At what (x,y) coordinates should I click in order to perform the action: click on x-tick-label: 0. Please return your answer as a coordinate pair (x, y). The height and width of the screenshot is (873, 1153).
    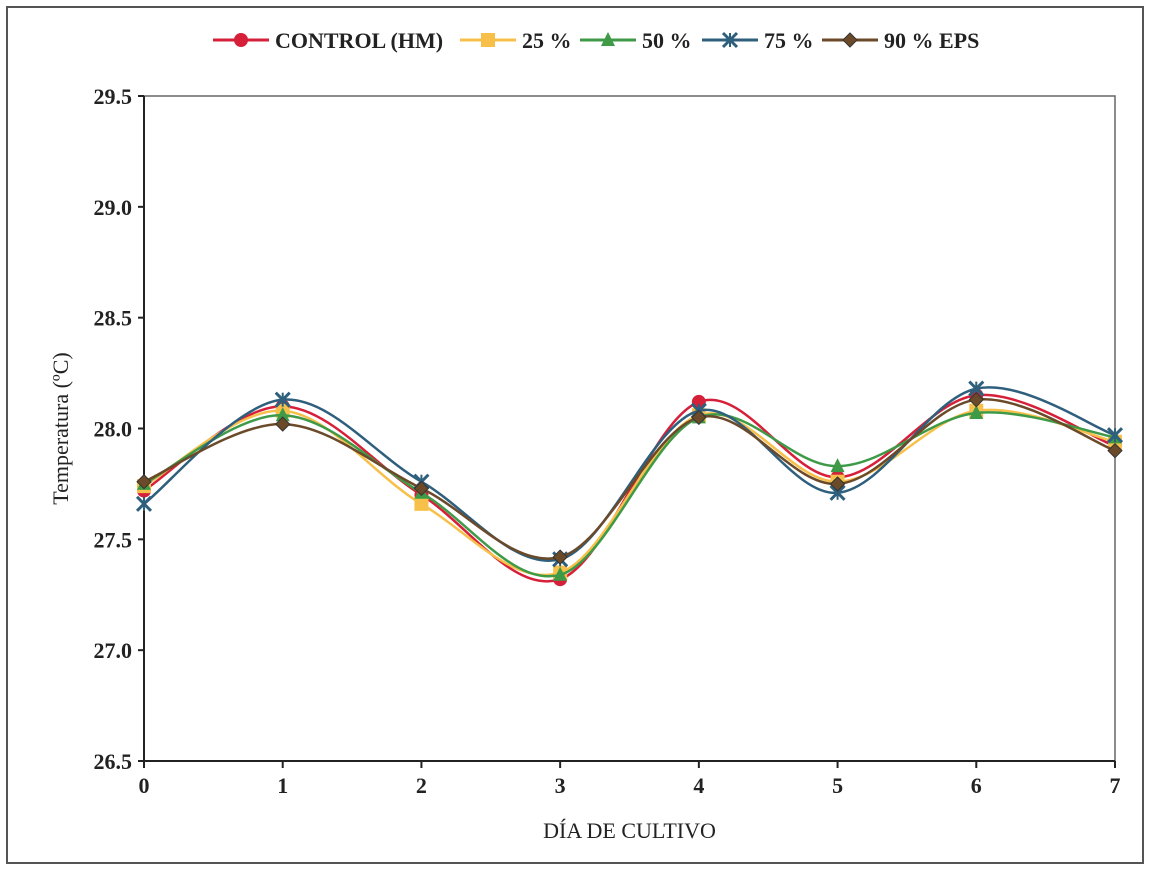
    Looking at the image, I should click on (144, 785).